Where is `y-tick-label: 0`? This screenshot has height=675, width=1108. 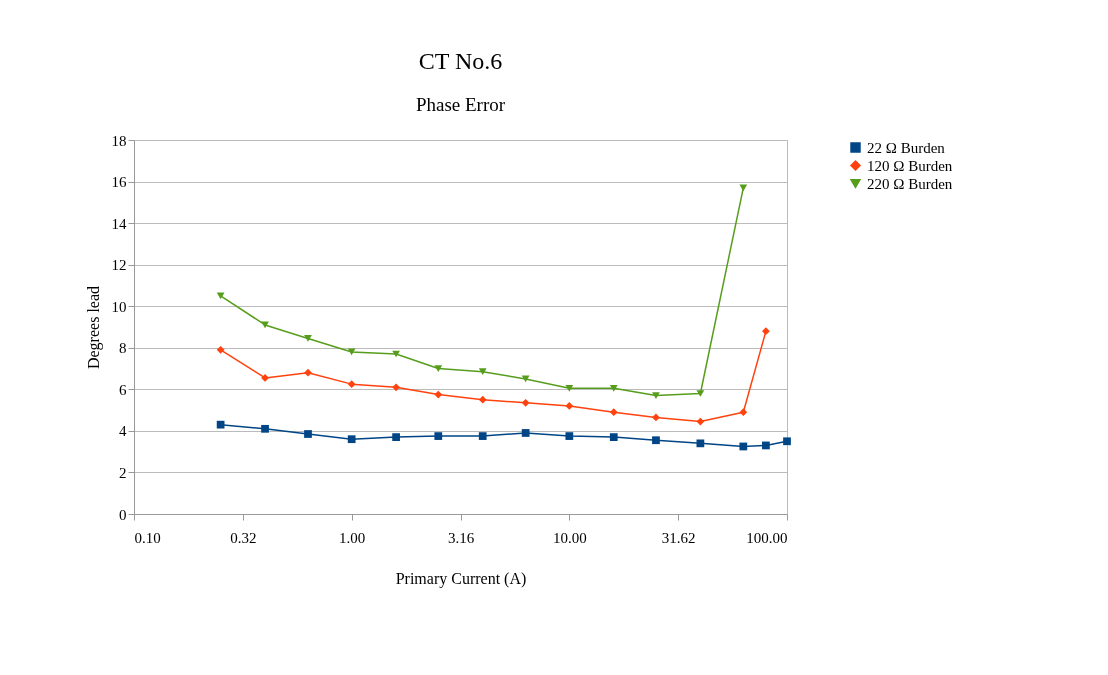 y-tick-label: 0 is located at coordinates (123, 514).